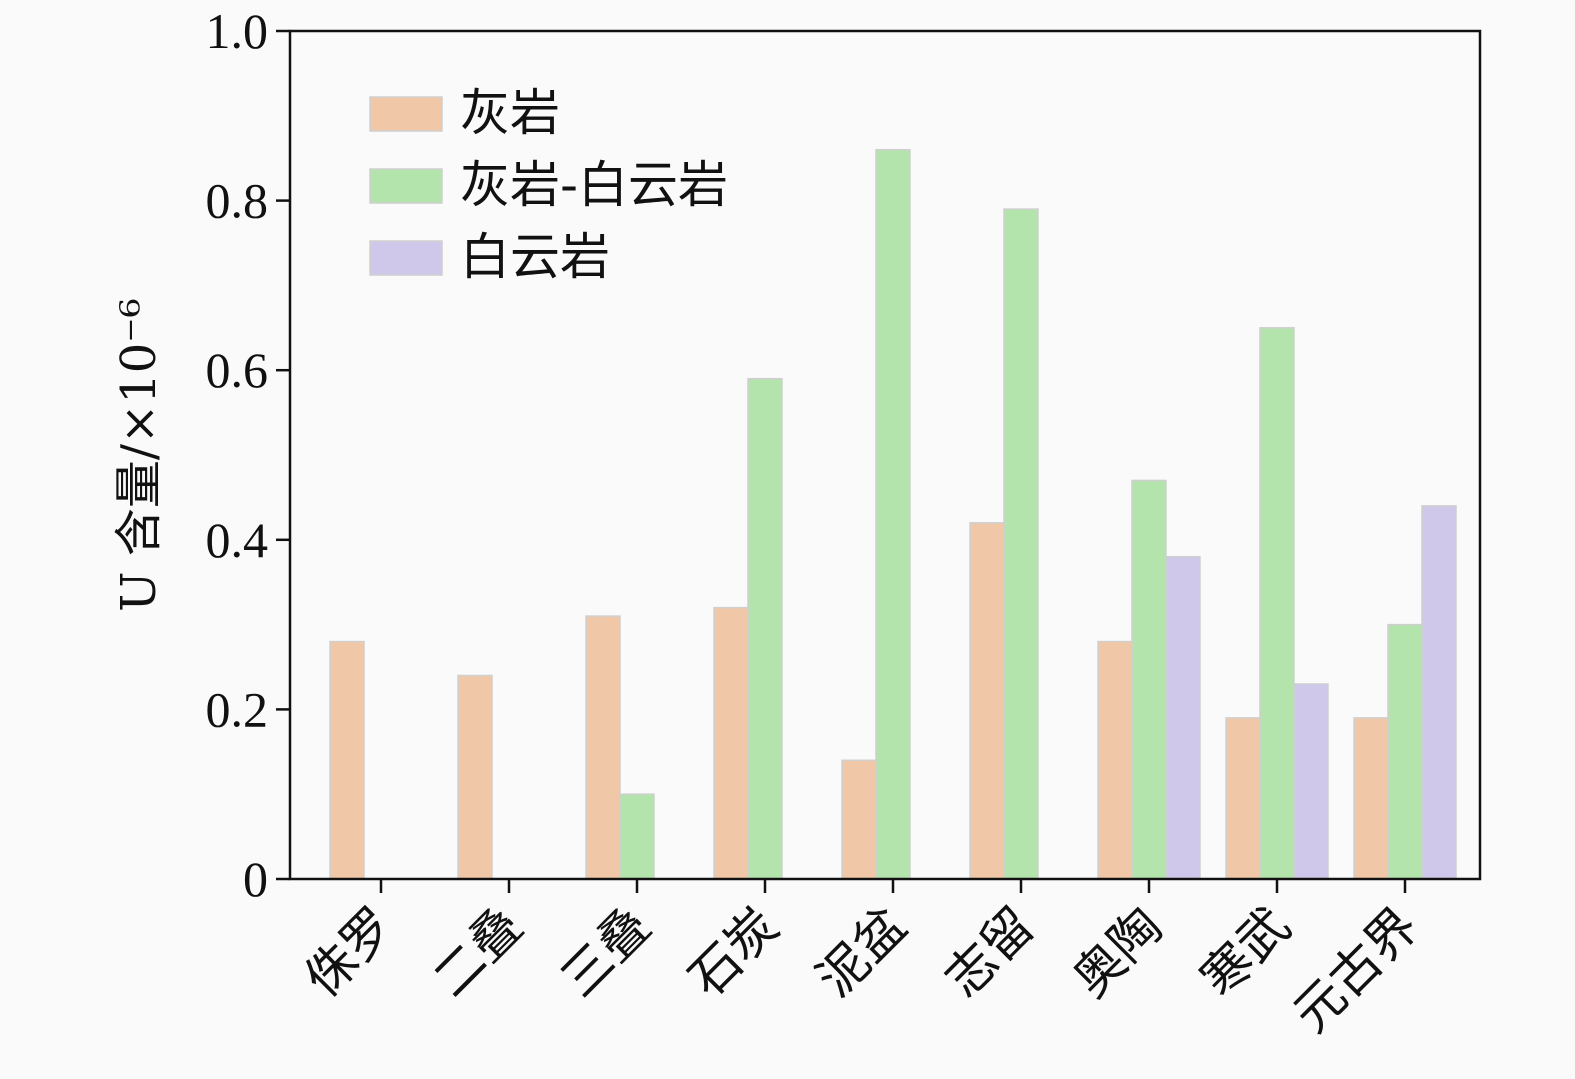  Describe the element at coordinates (237, 540) in the screenshot. I see `y-tick-label-2: 0.4` at that location.